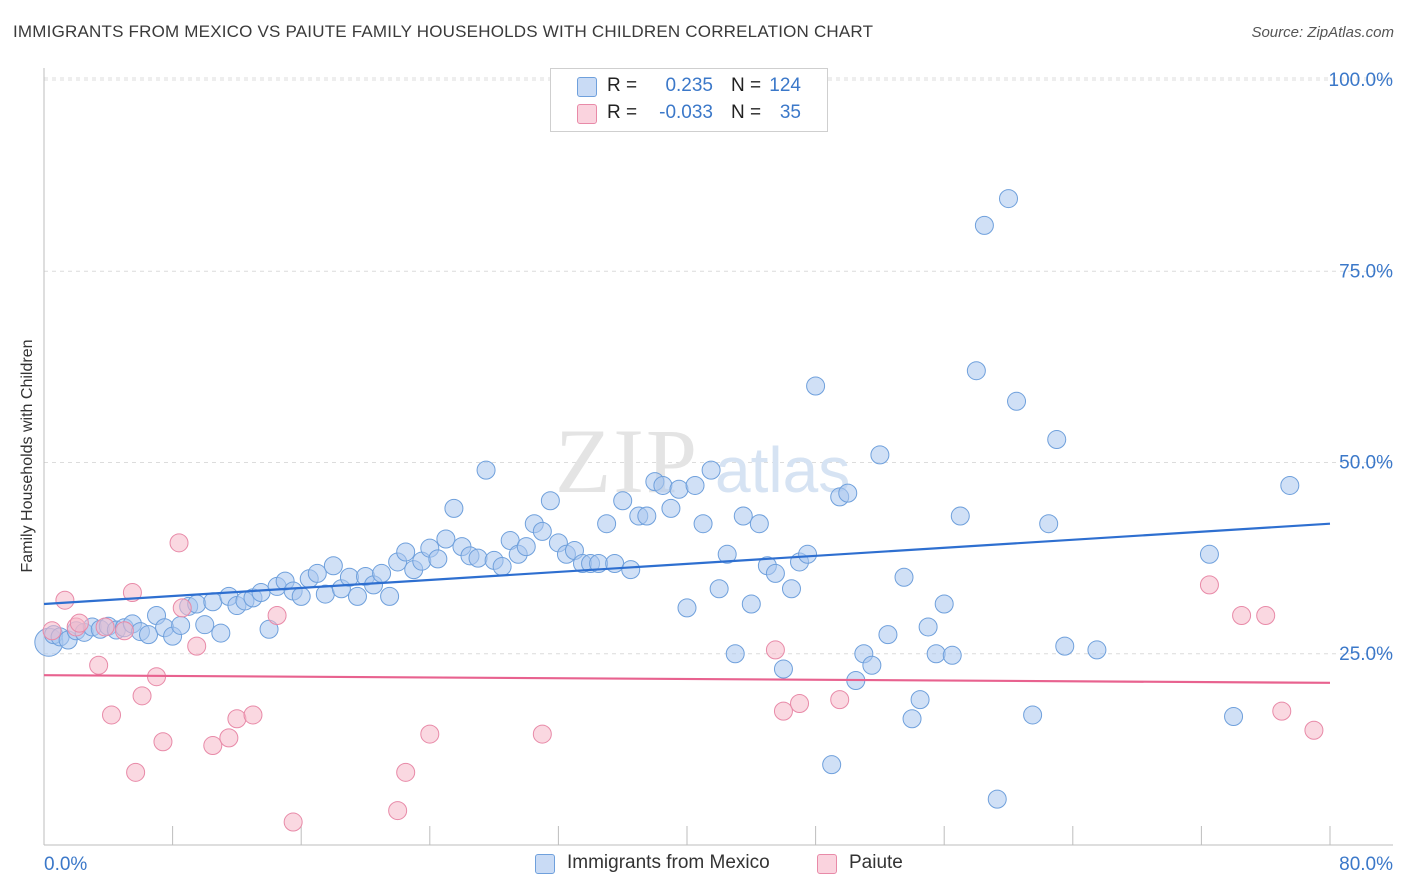  I want to click on mexico-legend-label: Immigrants from Mexico, so click(668, 862).